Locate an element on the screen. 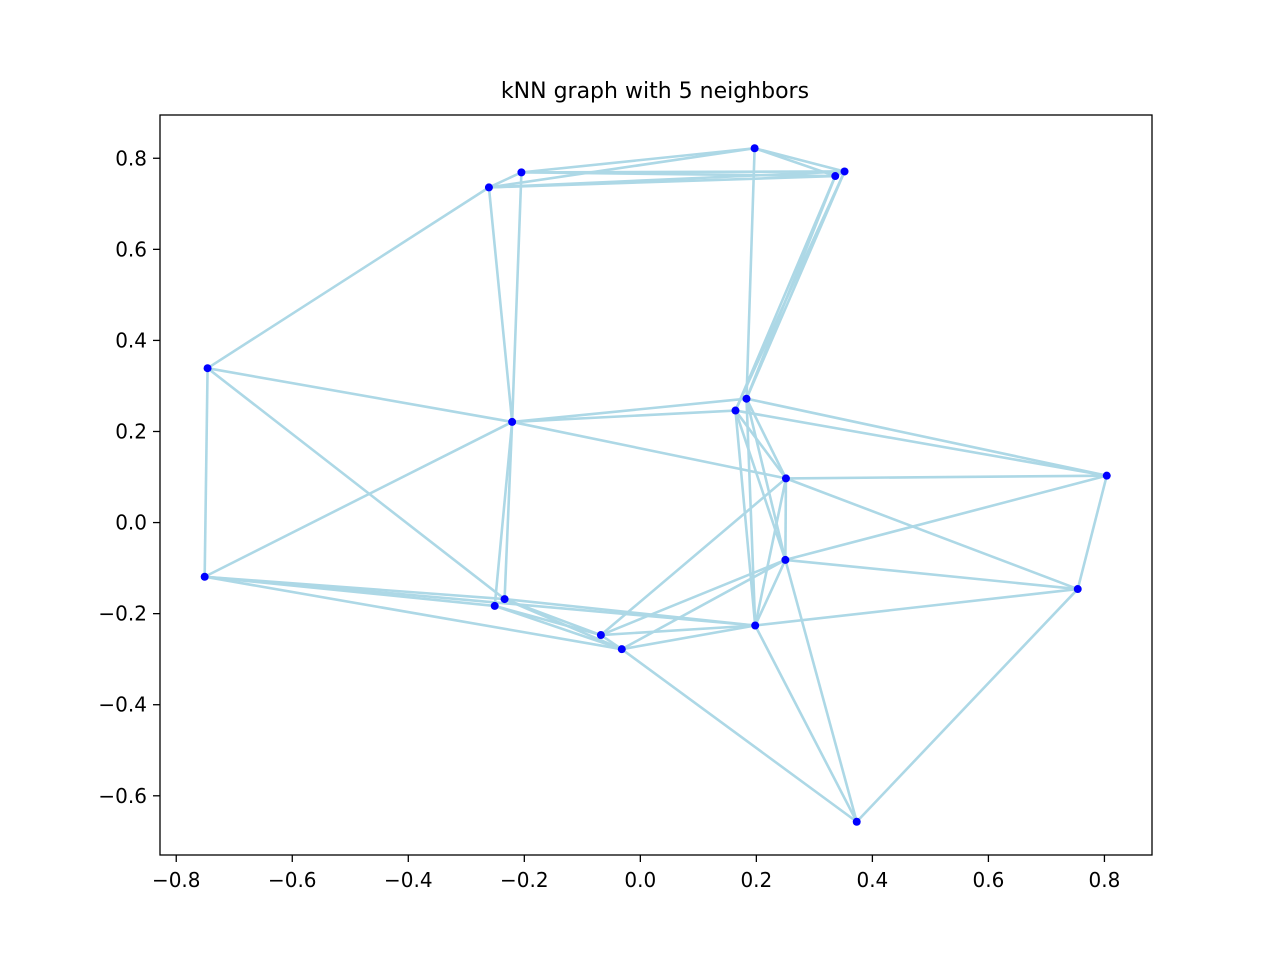 This screenshot has height=964, width=1280. x-tick-label: −0.4 is located at coordinates (408, 880).